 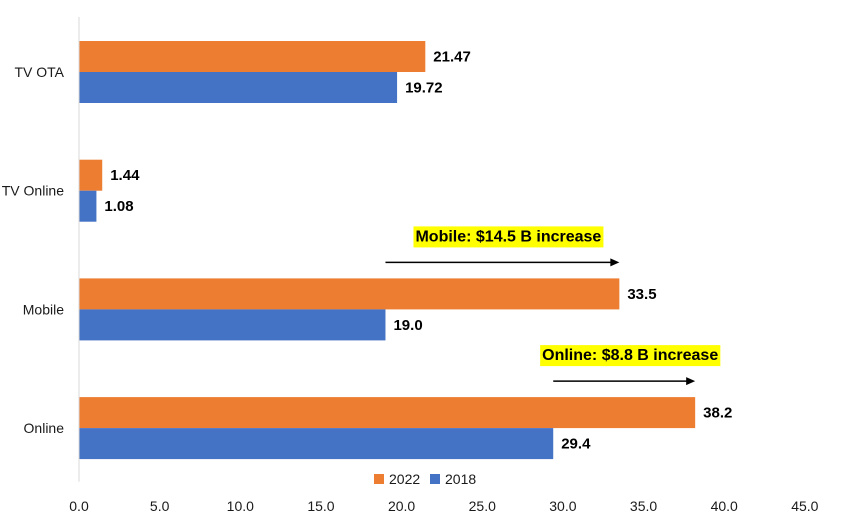 I want to click on x-tick-label: 25.0, so click(x=482, y=506).